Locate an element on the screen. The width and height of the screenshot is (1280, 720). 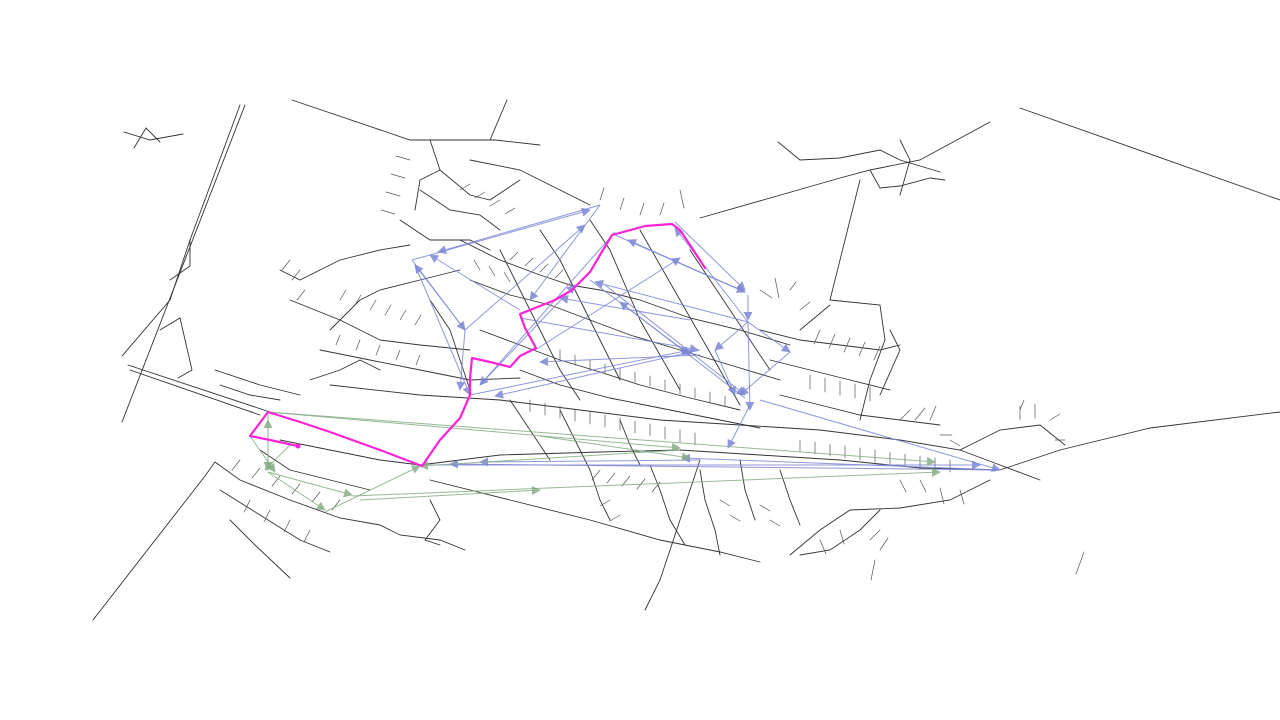
highlighted-route is located at coordinates (477, 345).